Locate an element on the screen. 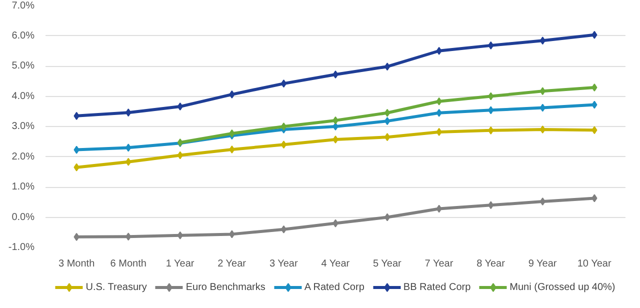 This screenshot has width=640, height=308. x-tick-label: 3 Month is located at coordinates (76, 264).